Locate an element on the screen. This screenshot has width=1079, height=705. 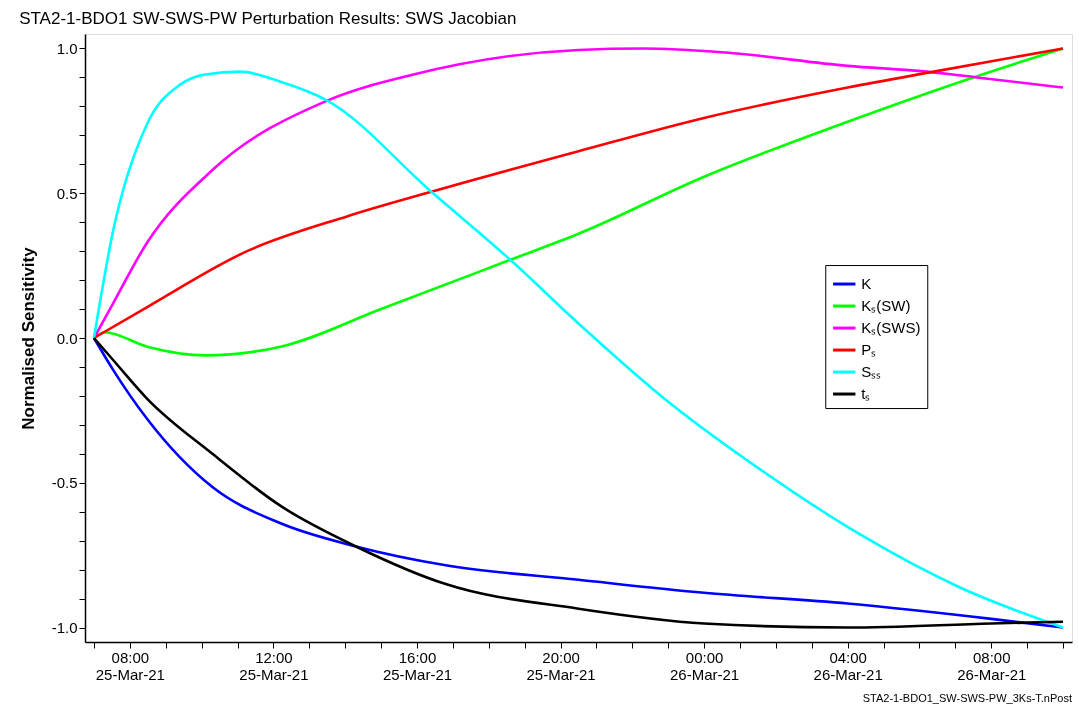
y-tick-label: 1.0 is located at coordinates (67, 48).